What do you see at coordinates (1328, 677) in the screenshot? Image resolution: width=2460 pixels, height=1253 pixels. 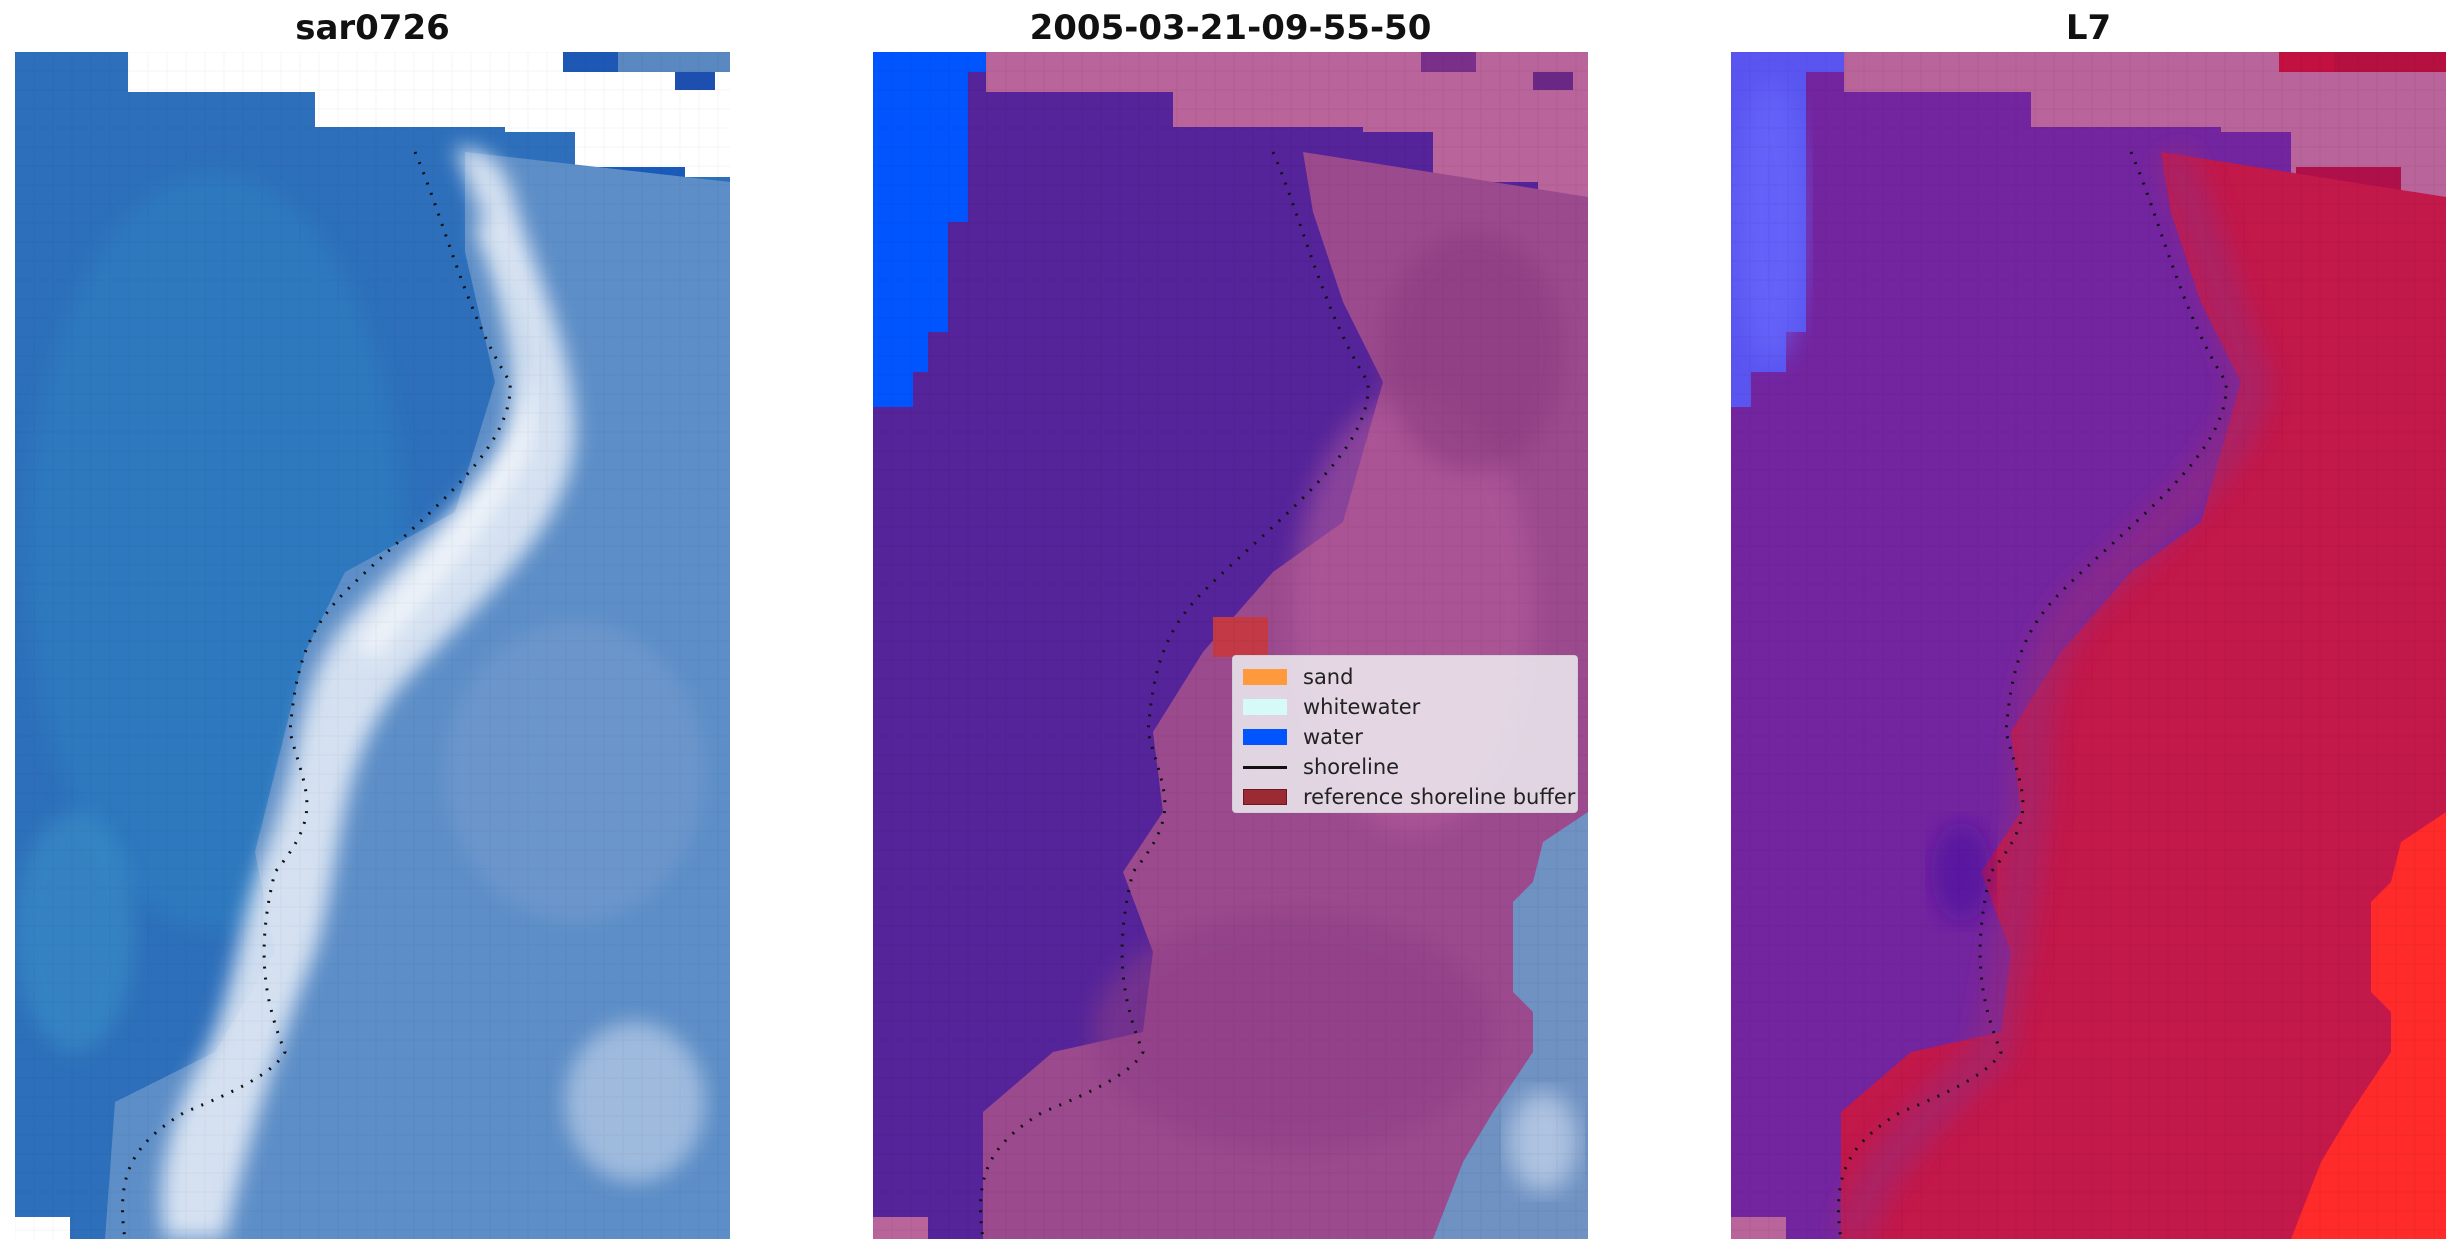 I see `legend-label: sand` at bounding box center [1328, 677].